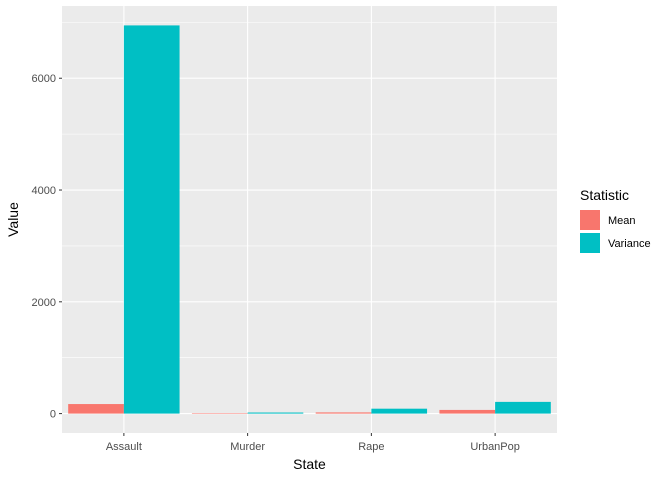 This screenshot has width=672, height=480. Describe the element at coordinates (247, 447) in the screenshot. I see `x-tick-label: Murder` at that location.